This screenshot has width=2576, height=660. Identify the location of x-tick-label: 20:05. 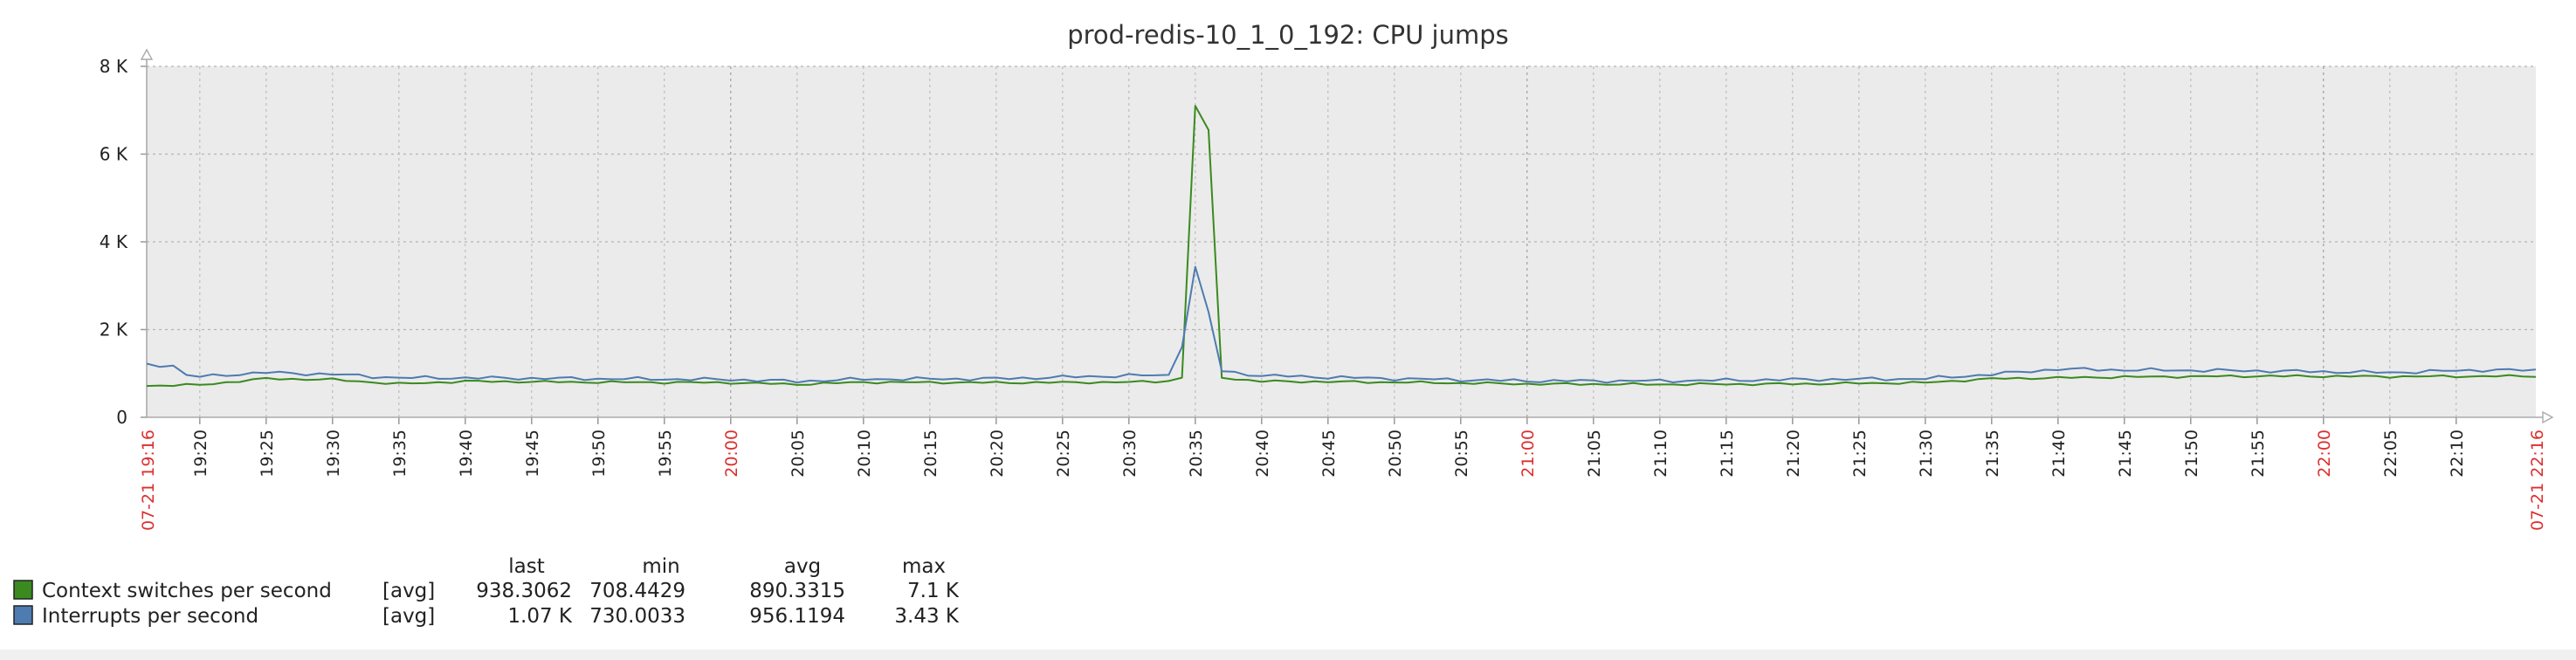
(798, 454).